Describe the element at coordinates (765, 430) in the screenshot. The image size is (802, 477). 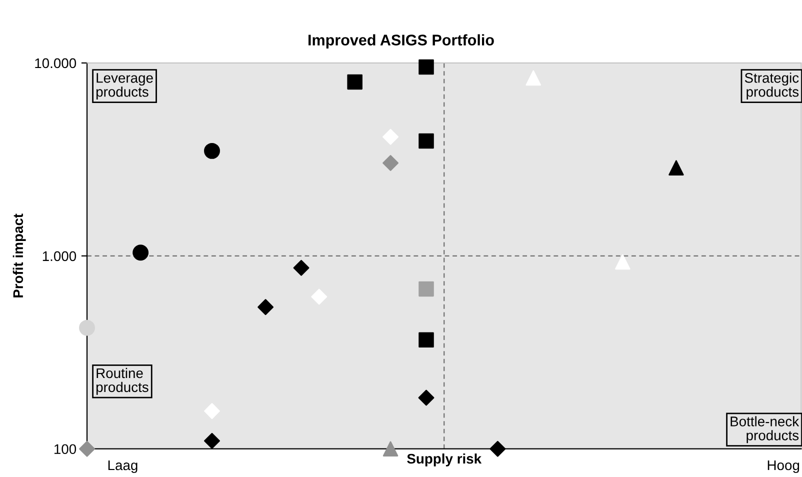
I see `annotation: Bottle-neck products` at that location.